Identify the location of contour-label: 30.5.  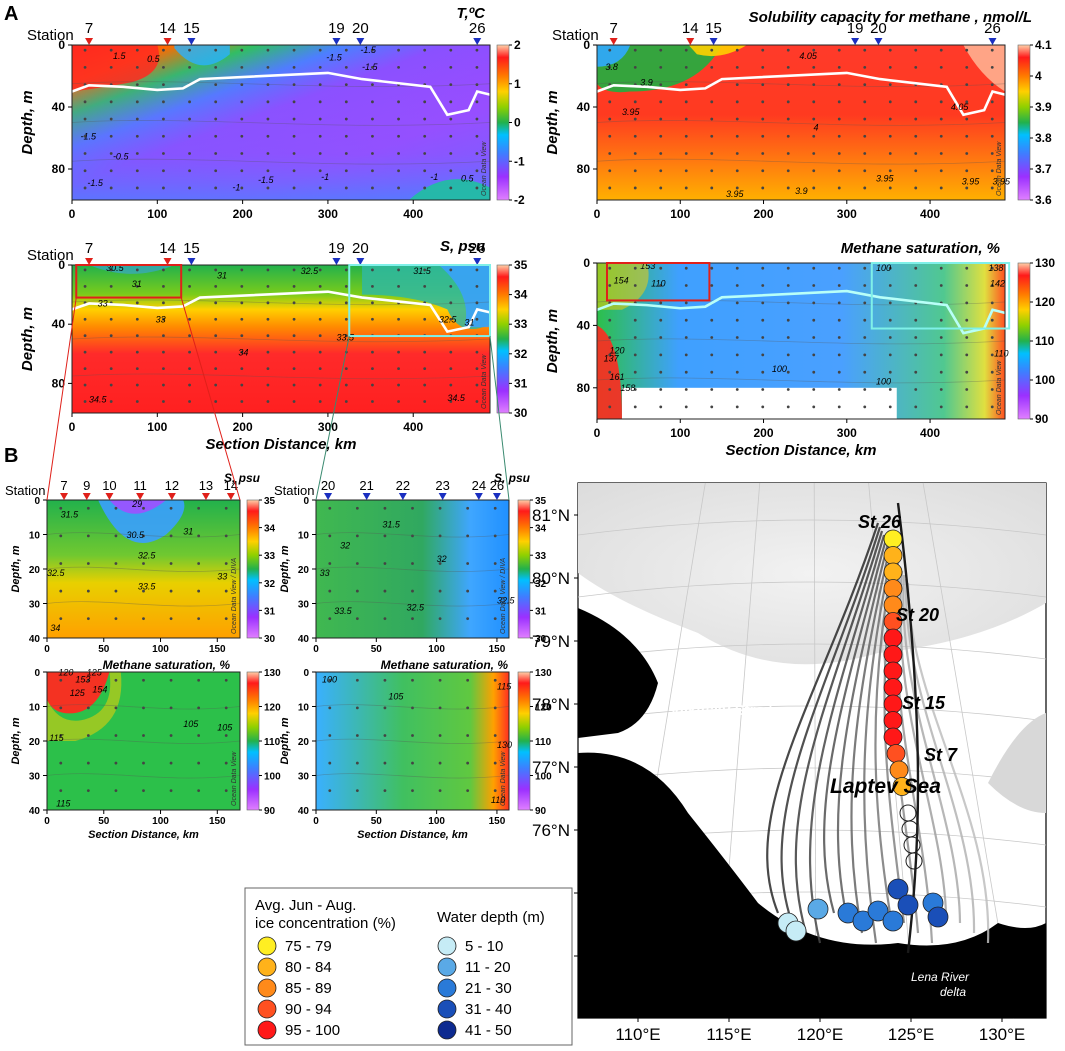
(115, 268).